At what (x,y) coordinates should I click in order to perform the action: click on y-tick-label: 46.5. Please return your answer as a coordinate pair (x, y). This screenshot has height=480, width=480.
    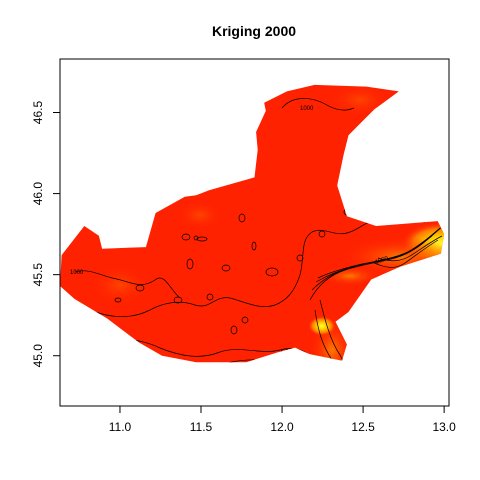
    Looking at the image, I should click on (38, 113).